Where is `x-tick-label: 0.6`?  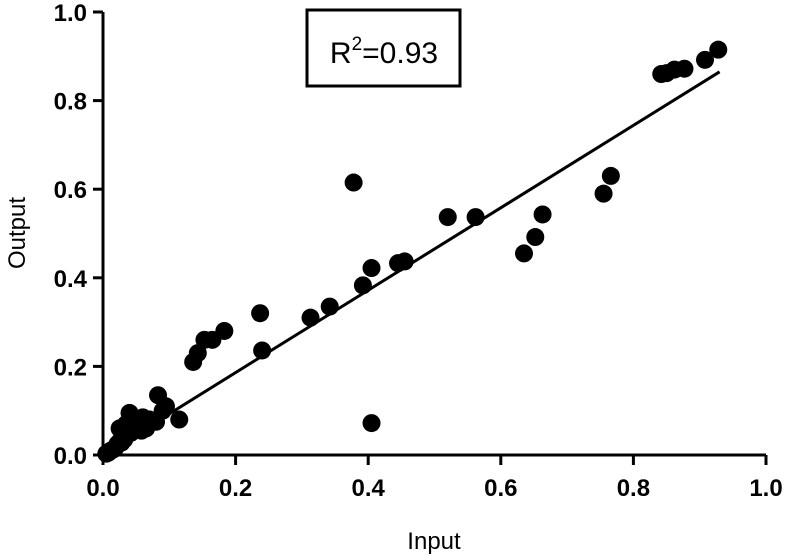 x-tick-label: 0.6 is located at coordinates (500, 488).